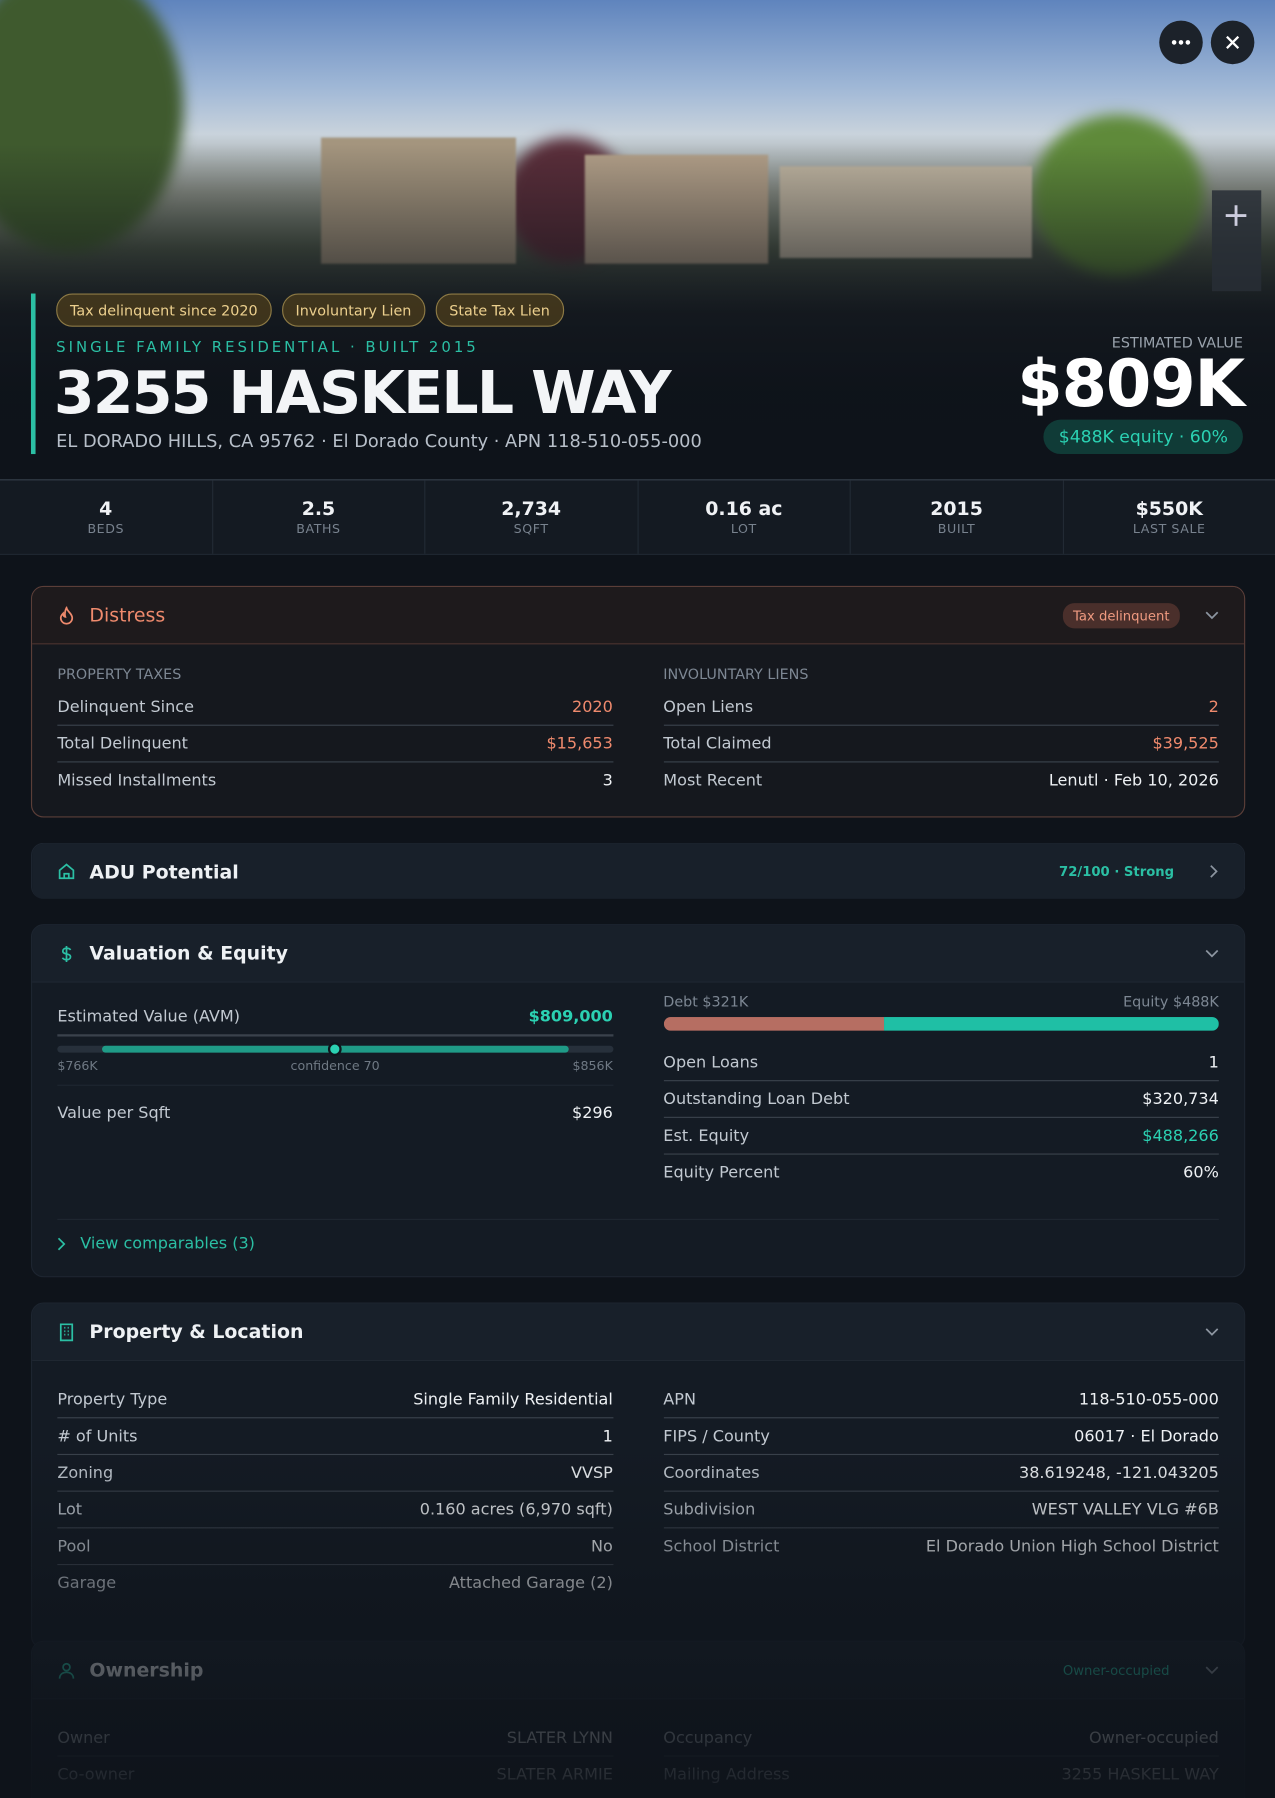 This screenshot has height=1798, width=1275. What do you see at coordinates (149, 1016) in the screenshot?
I see `row-label: Estimated Value (AVM)` at bounding box center [149, 1016].